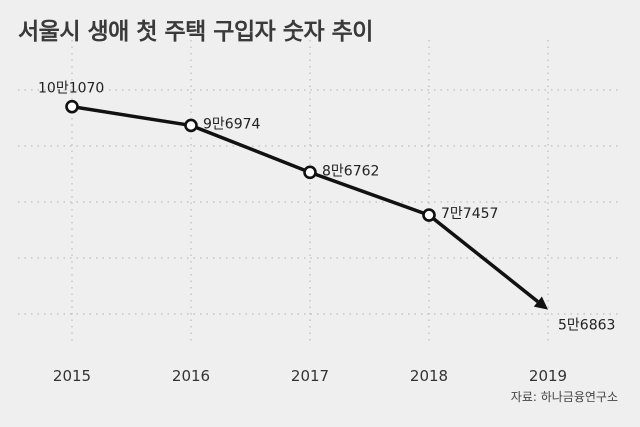 This screenshot has width=640, height=427. What do you see at coordinates (586, 326) in the screenshot?
I see `data-label-2019: 5만6863` at bounding box center [586, 326].